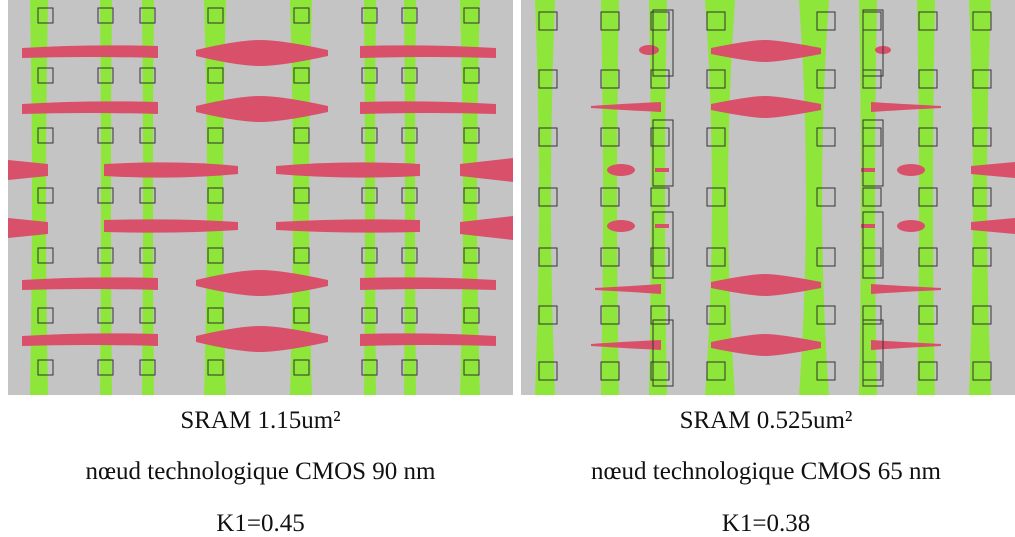 The image size is (1015, 537). What do you see at coordinates (260, 523) in the screenshot?
I see `caption-left-k1: K1=0.45` at bounding box center [260, 523].